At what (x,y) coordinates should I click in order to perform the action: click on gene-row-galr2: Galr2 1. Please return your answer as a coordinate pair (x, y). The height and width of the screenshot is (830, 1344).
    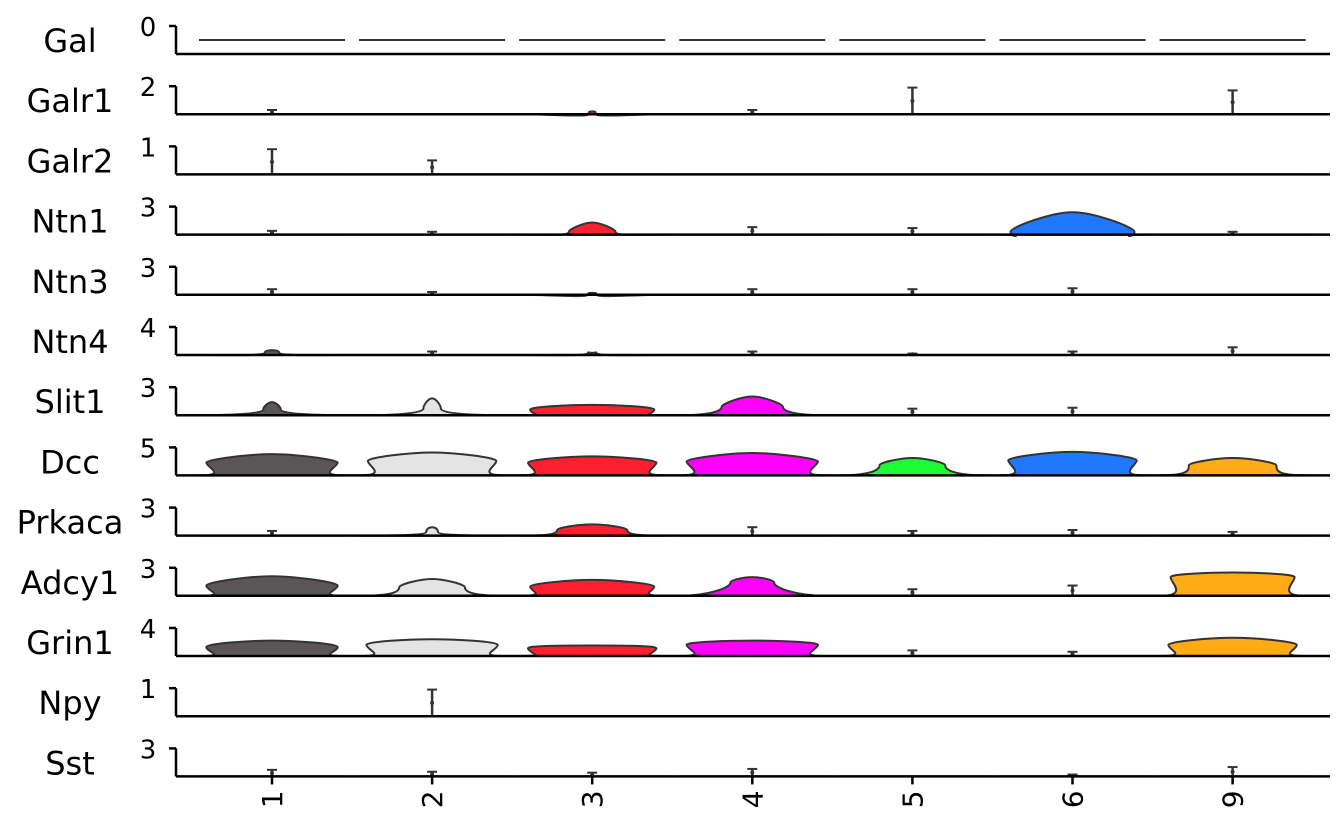
    Looking at the image, I should click on (678, 156).